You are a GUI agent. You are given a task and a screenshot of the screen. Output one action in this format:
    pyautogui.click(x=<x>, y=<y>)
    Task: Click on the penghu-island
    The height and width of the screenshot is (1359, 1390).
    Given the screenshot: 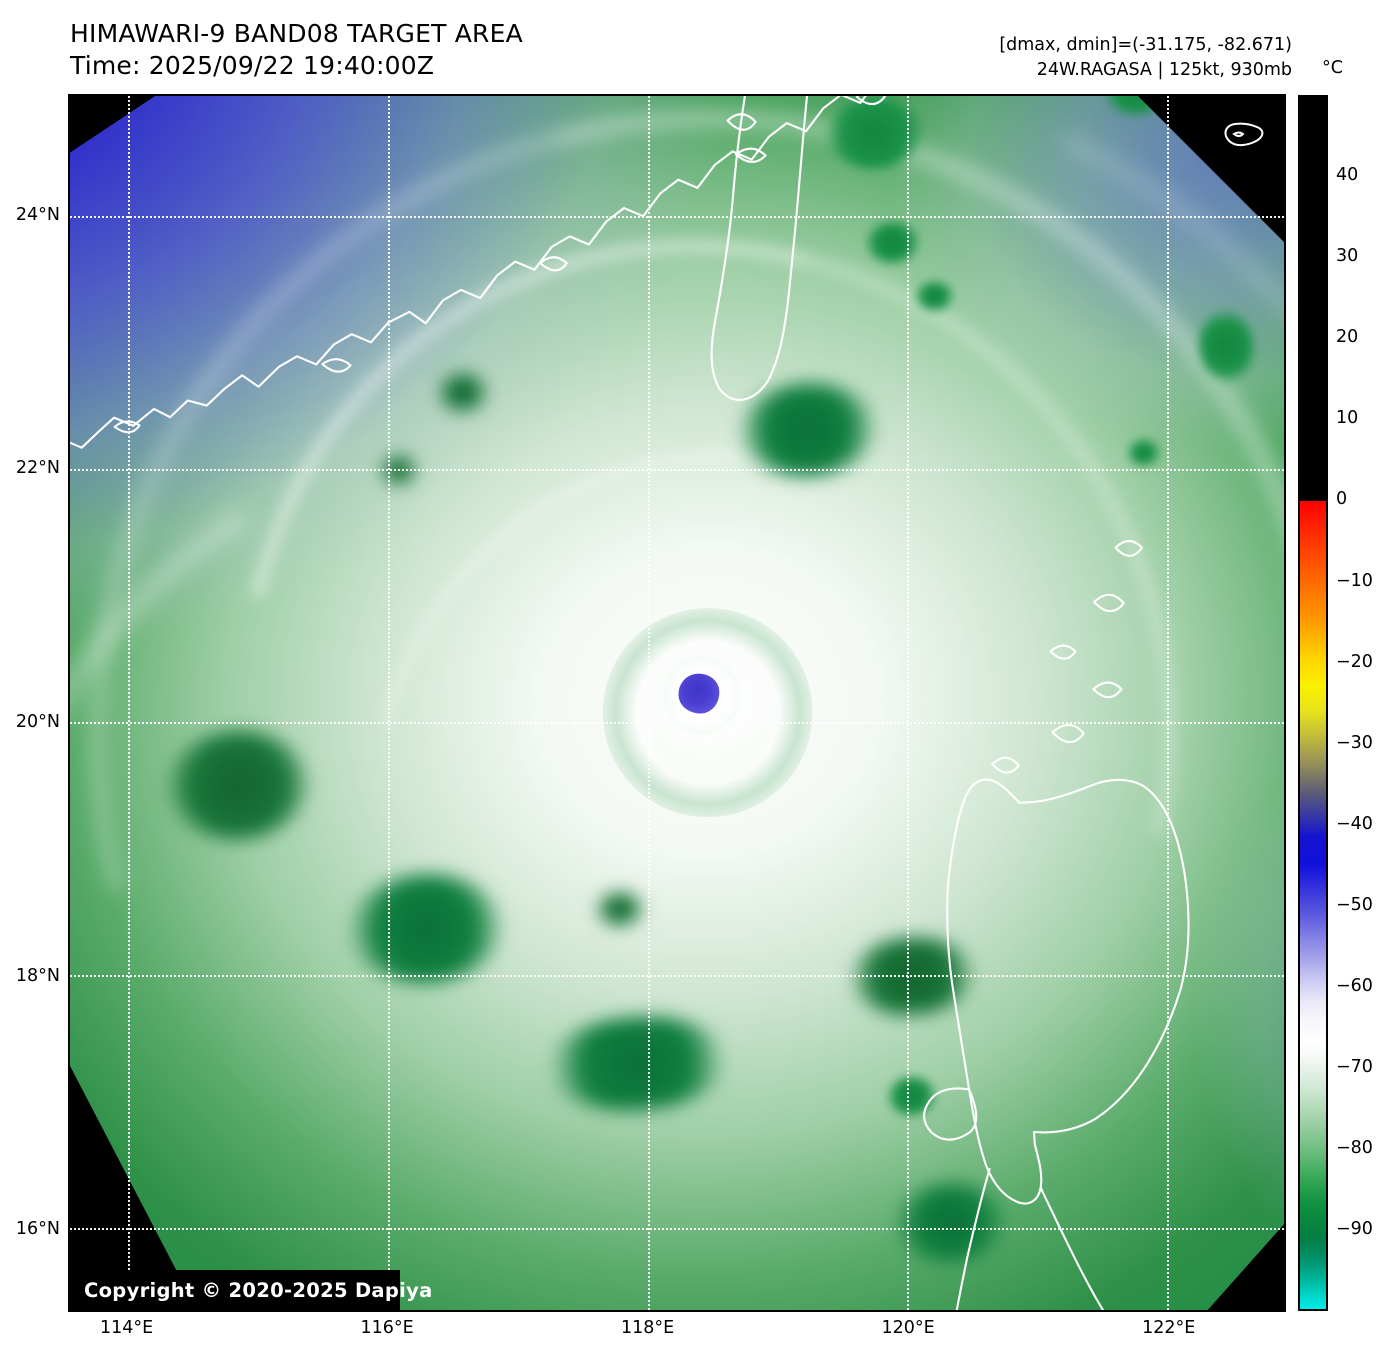 What is the action you would take?
    pyautogui.click(x=741, y=121)
    